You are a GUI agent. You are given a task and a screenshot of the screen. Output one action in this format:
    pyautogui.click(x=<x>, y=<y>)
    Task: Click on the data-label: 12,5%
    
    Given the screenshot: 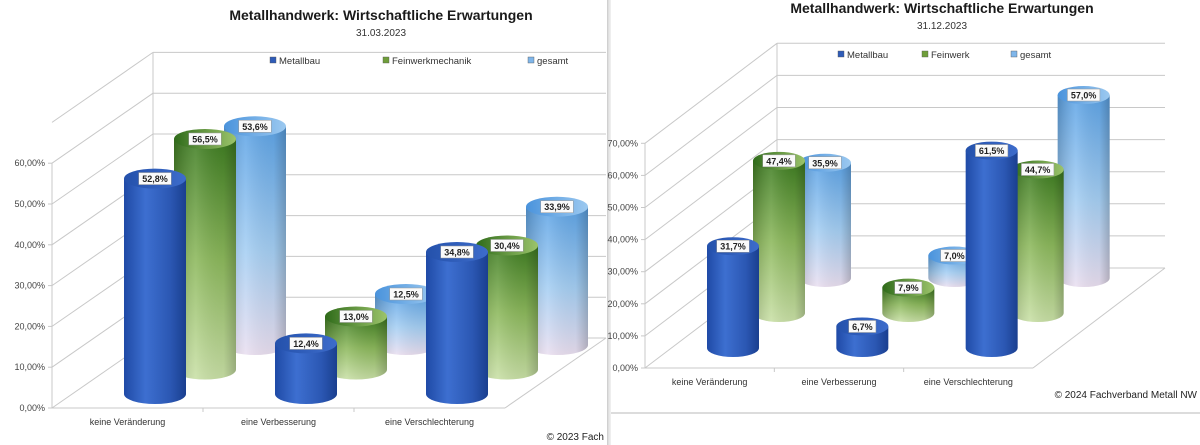 What is the action you would take?
    pyautogui.click(x=406, y=295)
    